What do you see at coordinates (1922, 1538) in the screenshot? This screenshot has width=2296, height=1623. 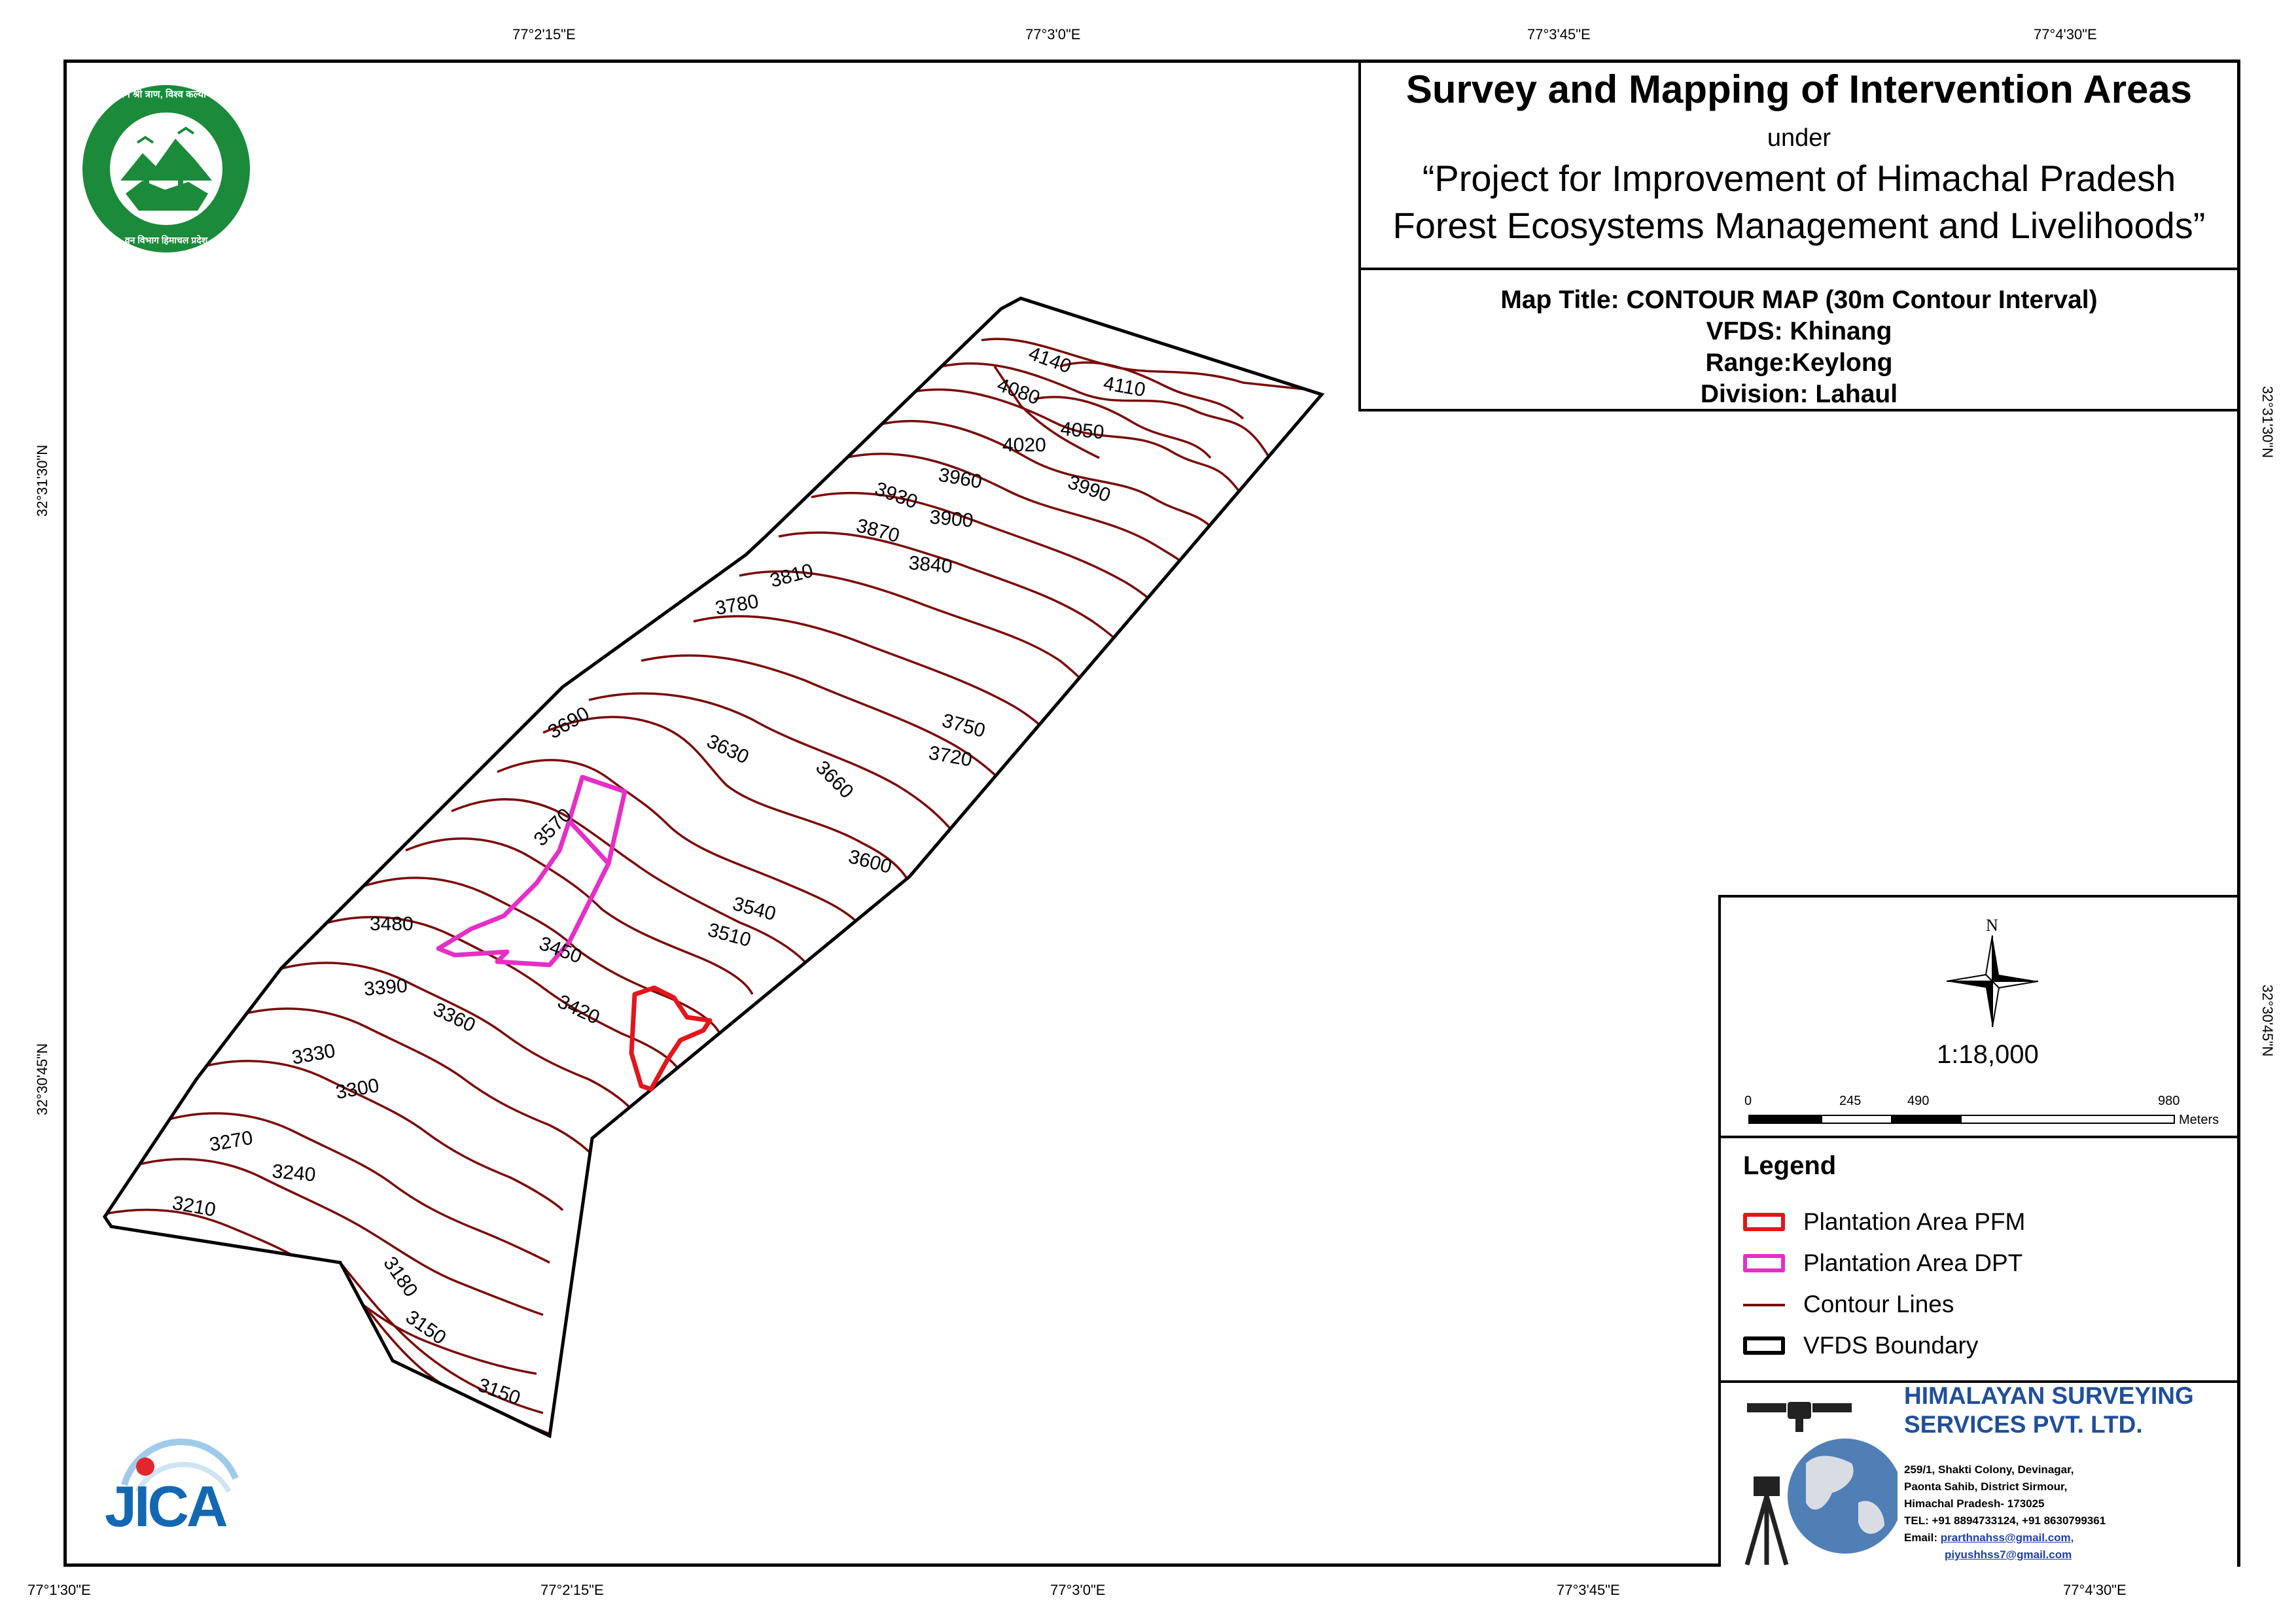 I see `email-label: Email:` at bounding box center [1922, 1538].